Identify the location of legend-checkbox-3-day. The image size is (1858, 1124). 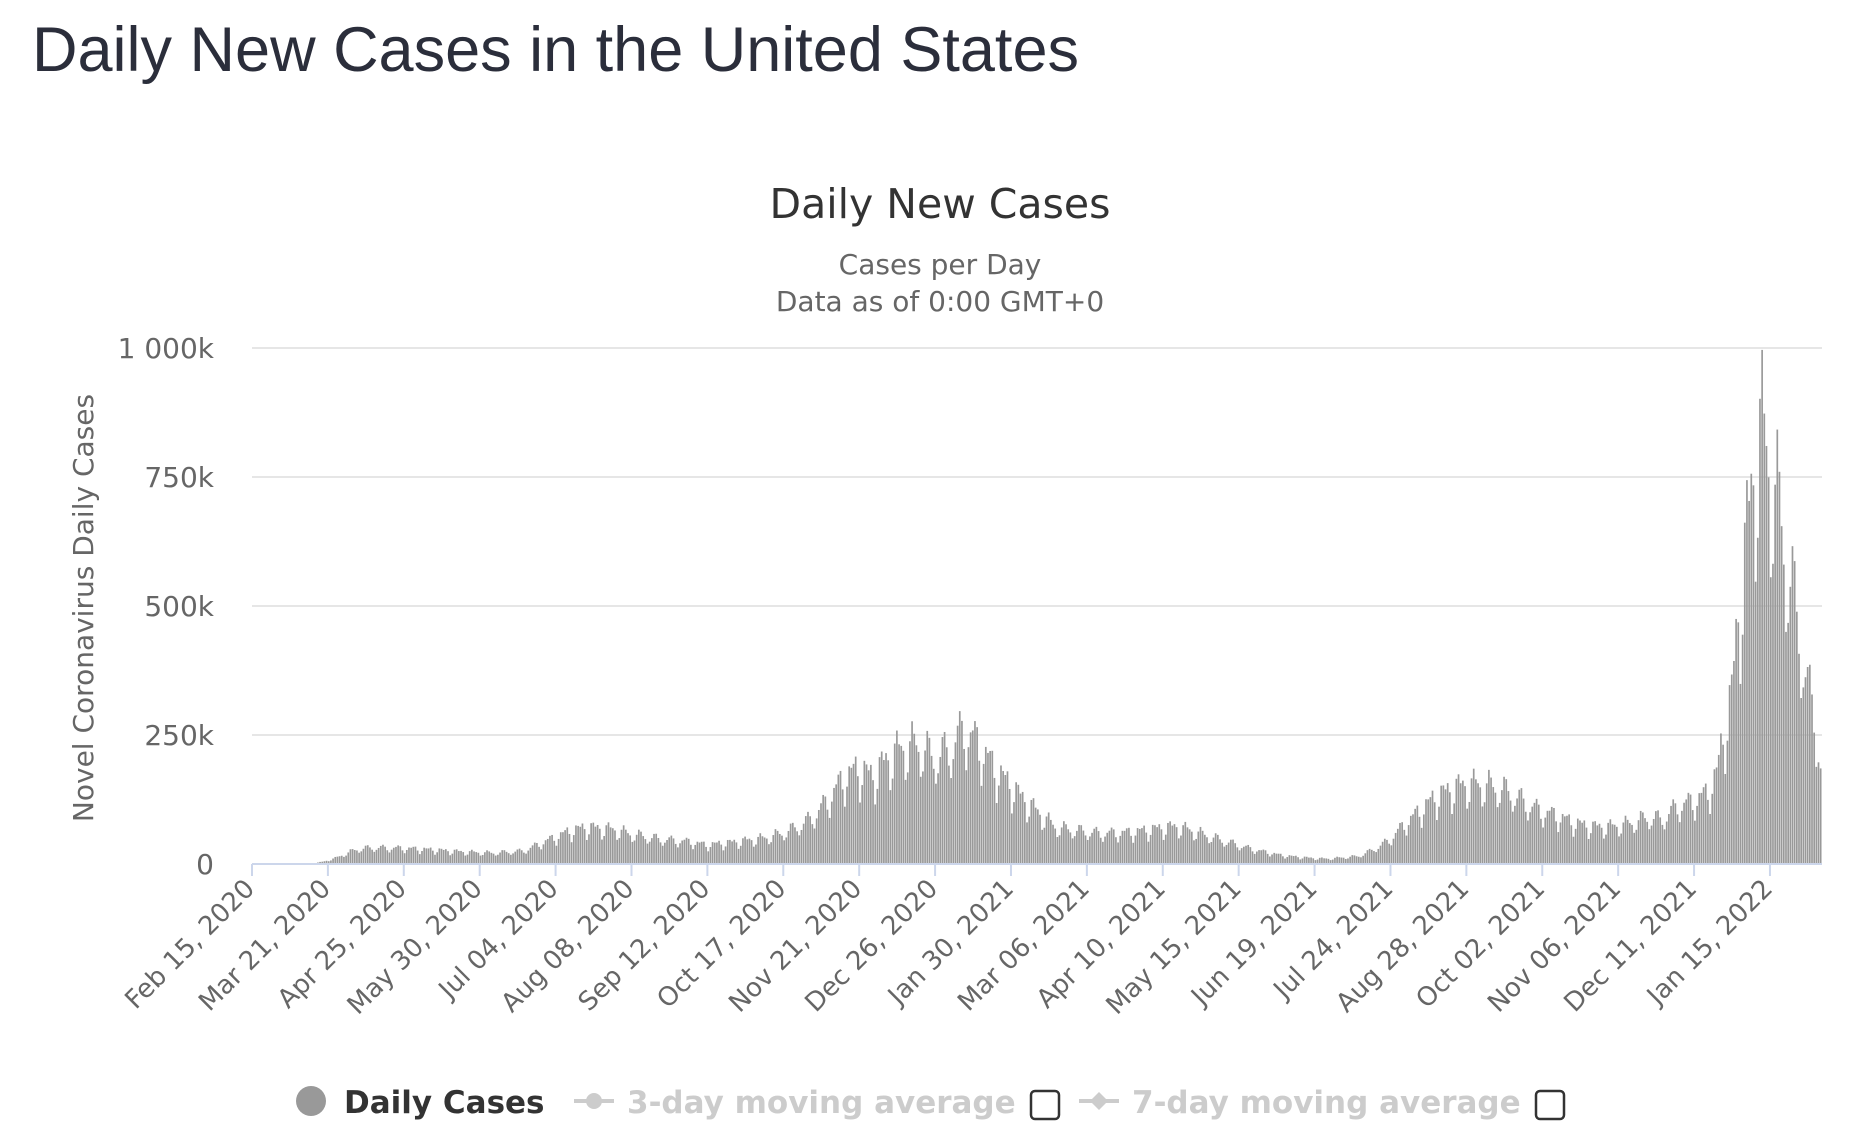
(1045, 1105).